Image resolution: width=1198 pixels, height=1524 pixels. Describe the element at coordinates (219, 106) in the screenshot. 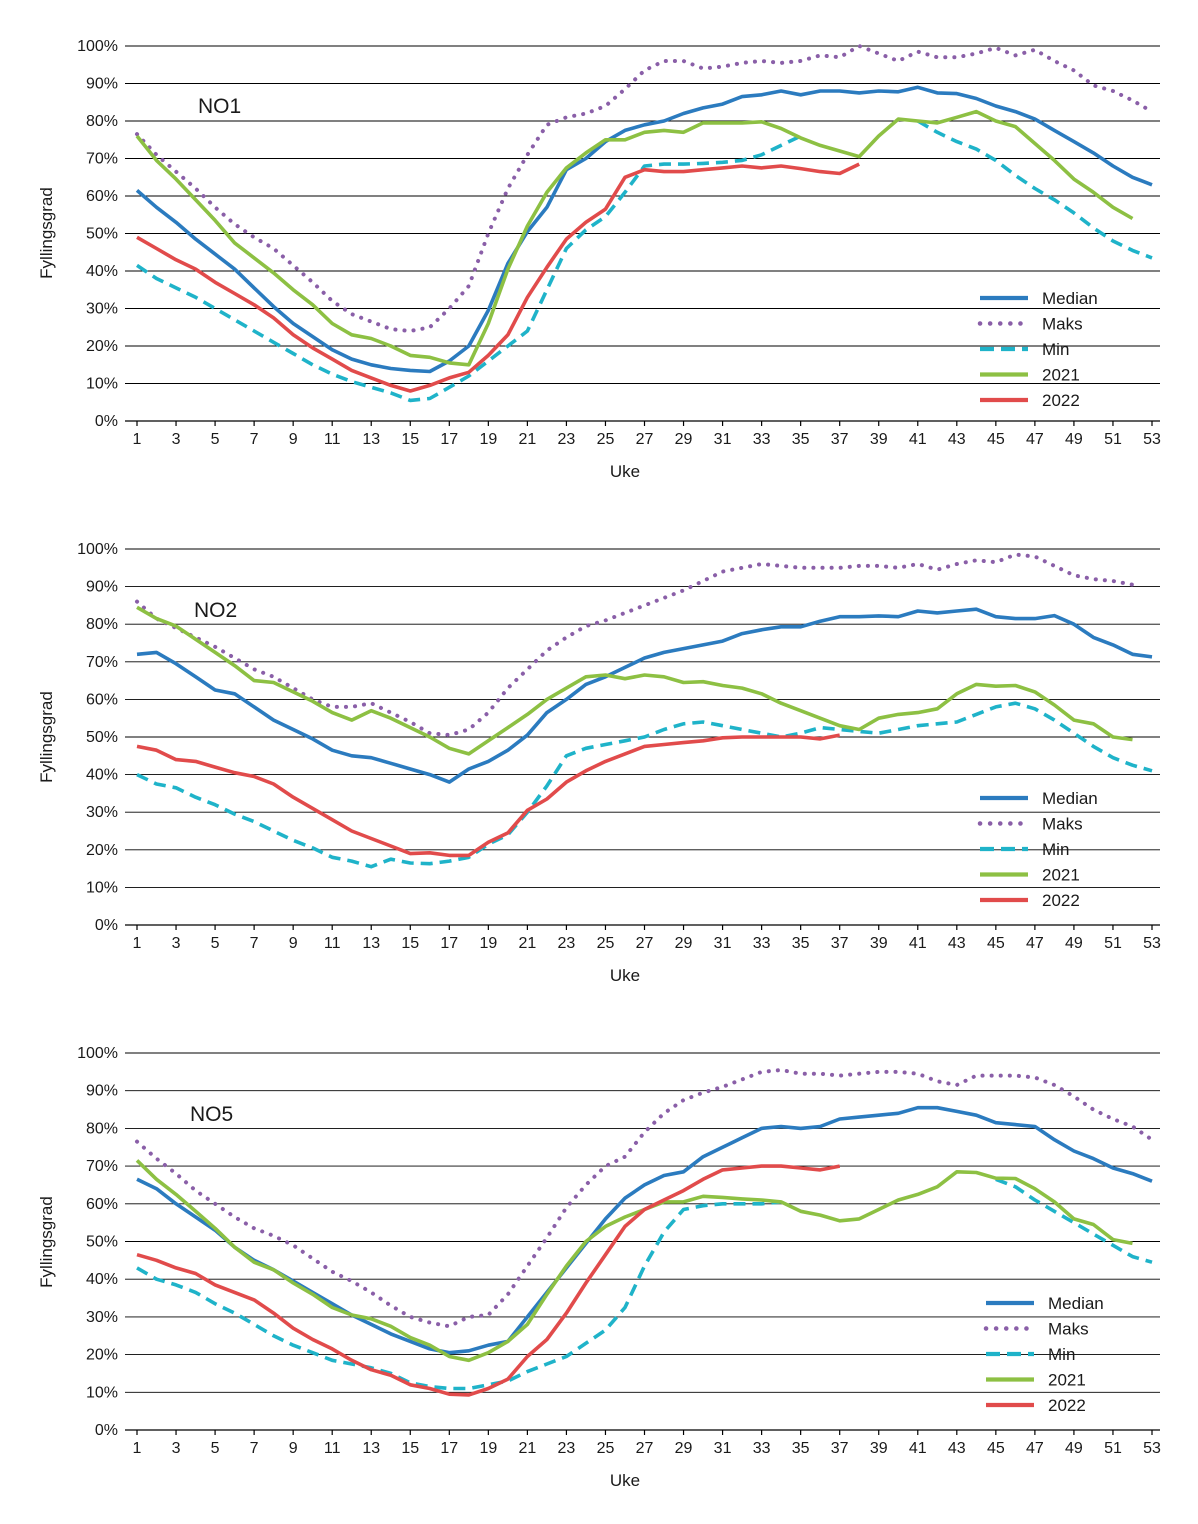

I see `panel-title: NO1` at that location.